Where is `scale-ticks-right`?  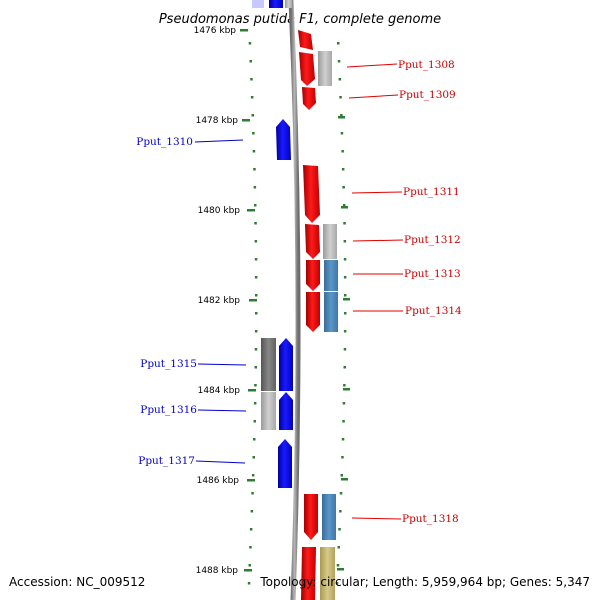 scale-ticks-right is located at coordinates (341, 313).